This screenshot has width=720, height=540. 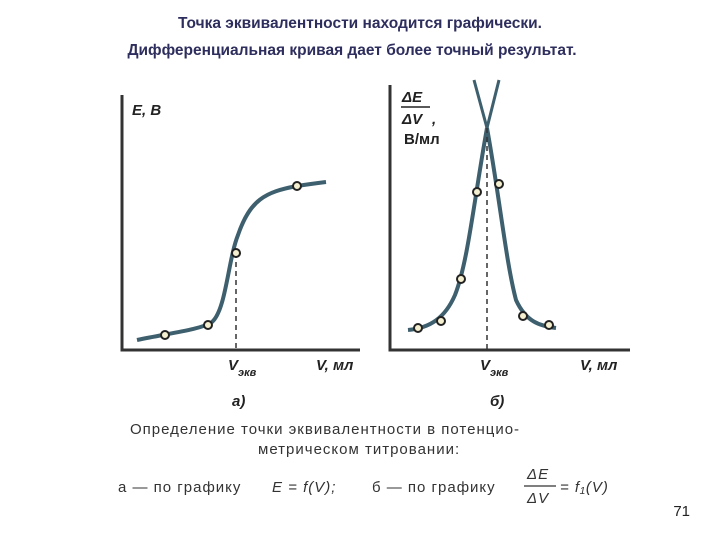 What do you see at coordinates (304, 487) in the screenshot?
I see `formula-a-eq: E = f(V);` at bounding box center [304, 487].